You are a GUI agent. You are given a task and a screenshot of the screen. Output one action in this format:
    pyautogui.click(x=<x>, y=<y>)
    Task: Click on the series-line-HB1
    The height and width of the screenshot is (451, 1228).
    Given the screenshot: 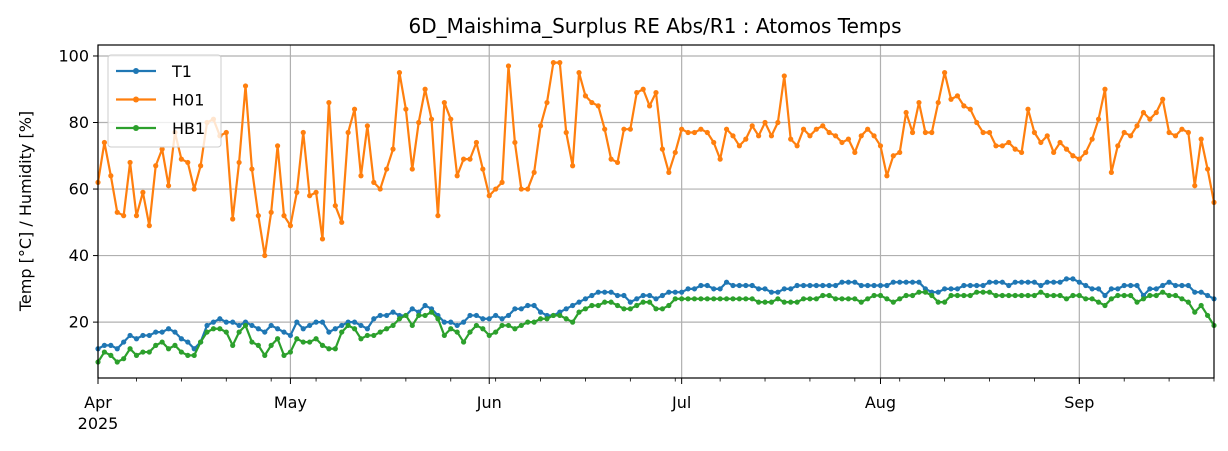 What is the action you would take?
    pyautogui.click(x=656, y=327)
    